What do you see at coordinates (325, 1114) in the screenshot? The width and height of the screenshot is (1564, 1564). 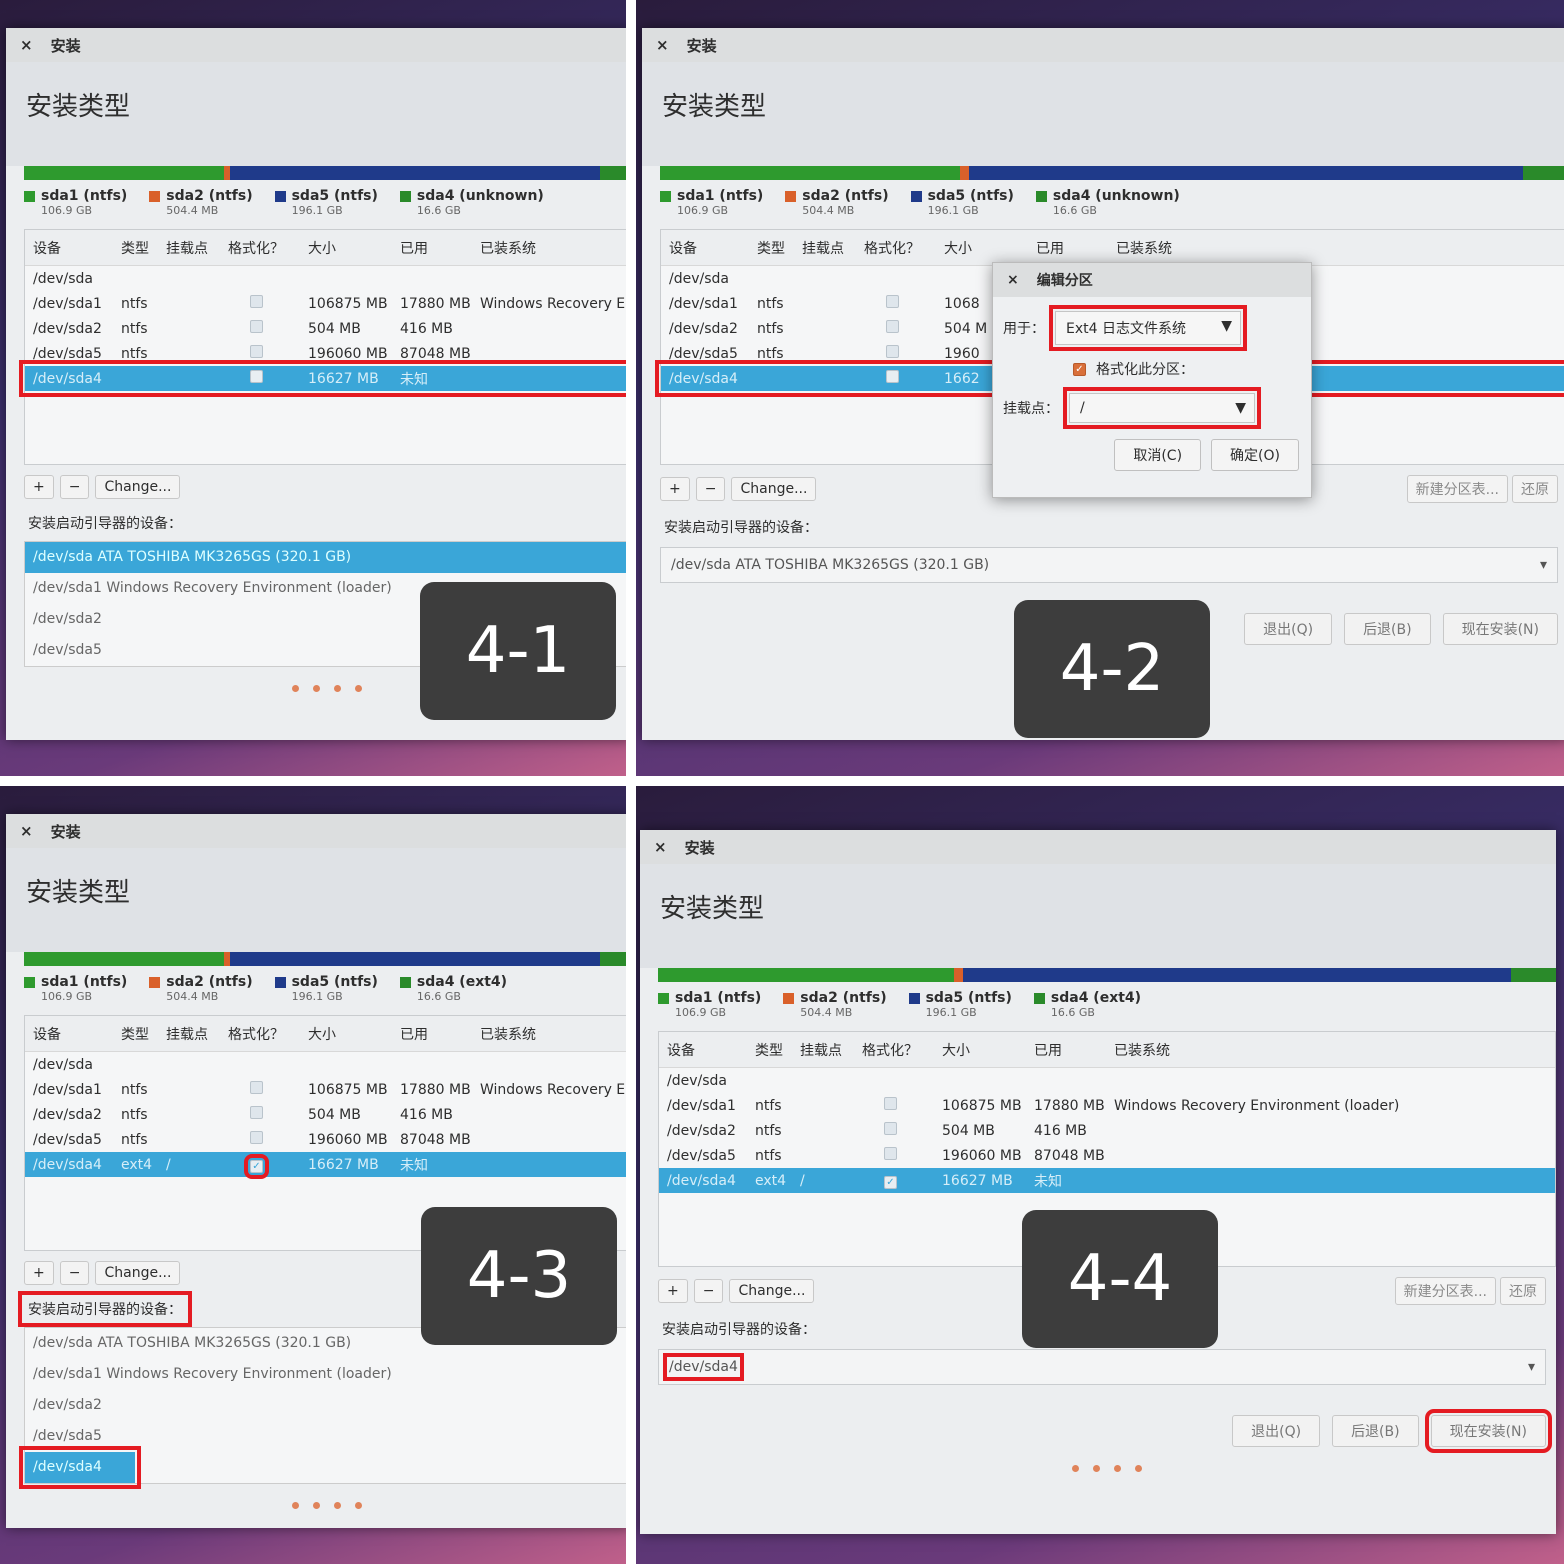 I see `table-row: /dev/sda2 ntfs 504 MB 416 MB` at bounding box center [325, 1114].